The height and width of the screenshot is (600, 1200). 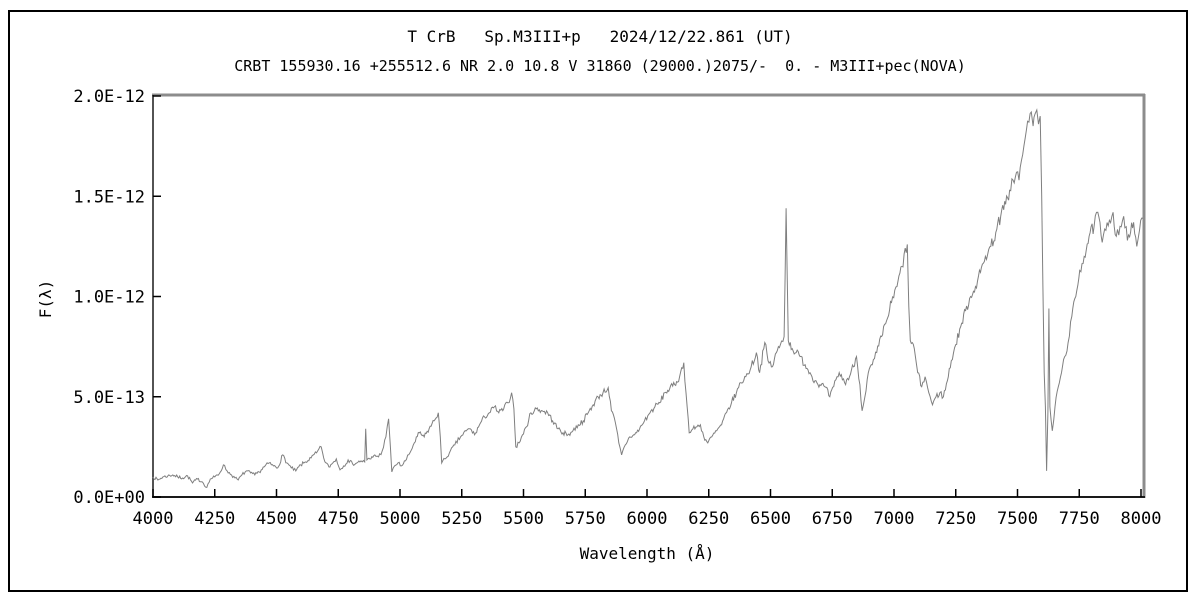 I want to click on y-tick-label: 5.0E-13, so click(x=109, y=398).